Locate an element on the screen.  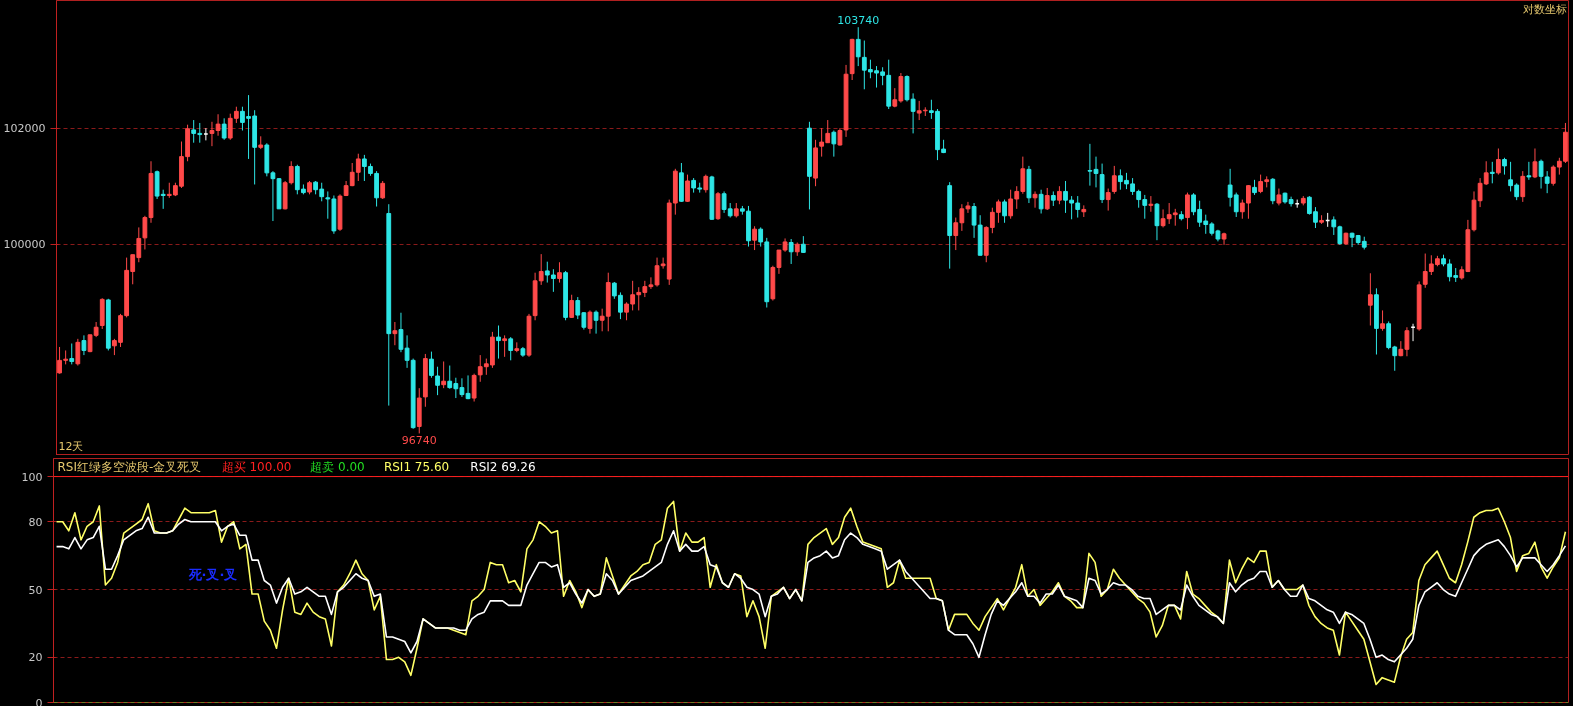
y-tick-label: 100000 is located at coordinates (24, 245).